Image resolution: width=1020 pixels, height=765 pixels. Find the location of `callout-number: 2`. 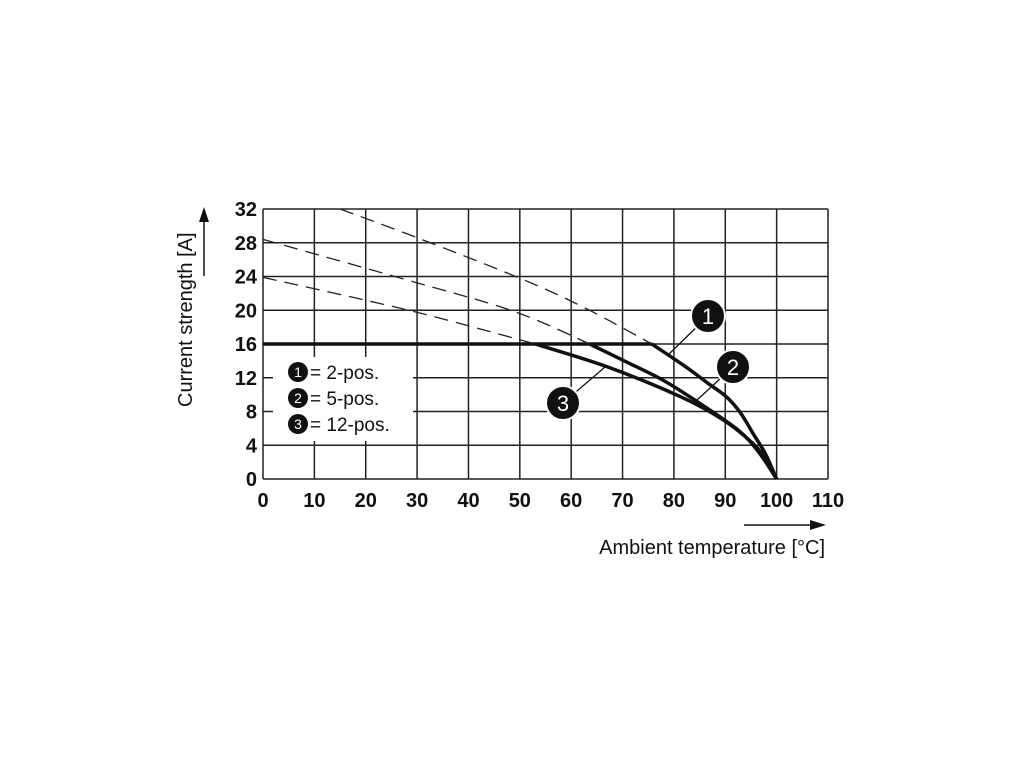

callout-number: 2 is located at coordinates (733, 367).